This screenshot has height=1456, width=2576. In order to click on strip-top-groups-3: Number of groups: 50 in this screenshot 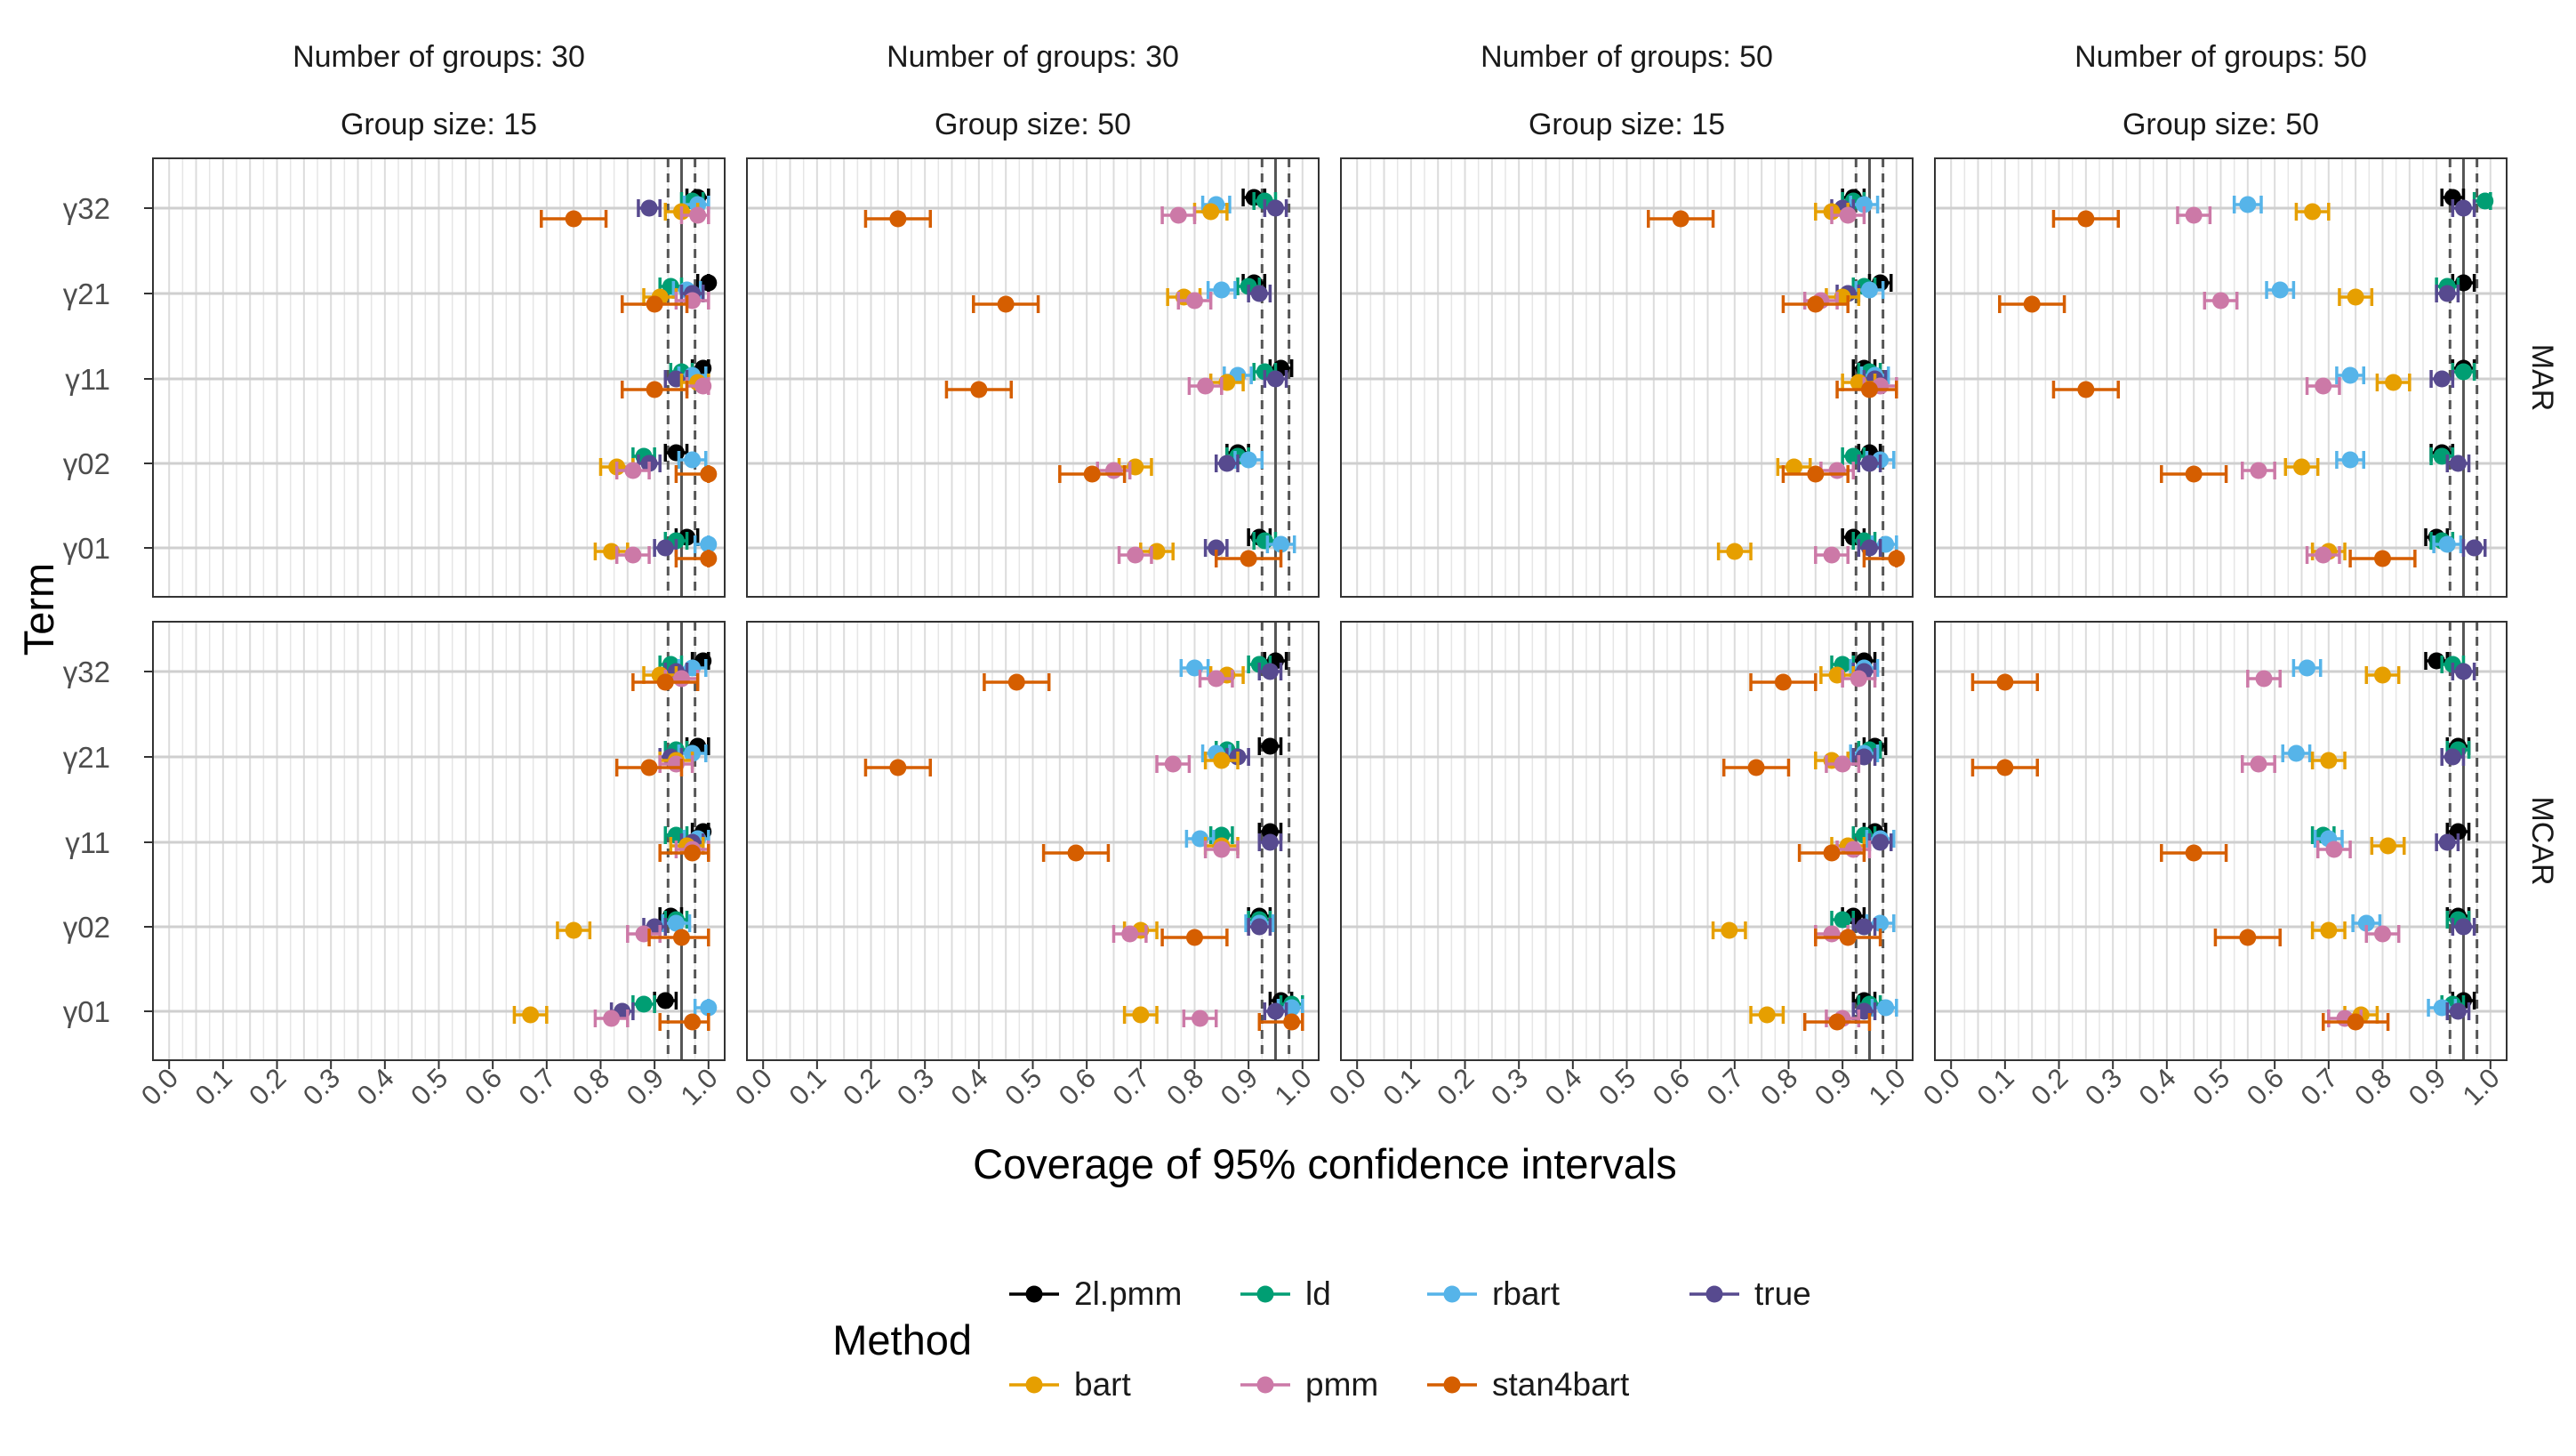, I will do `click(2220, 57)`.